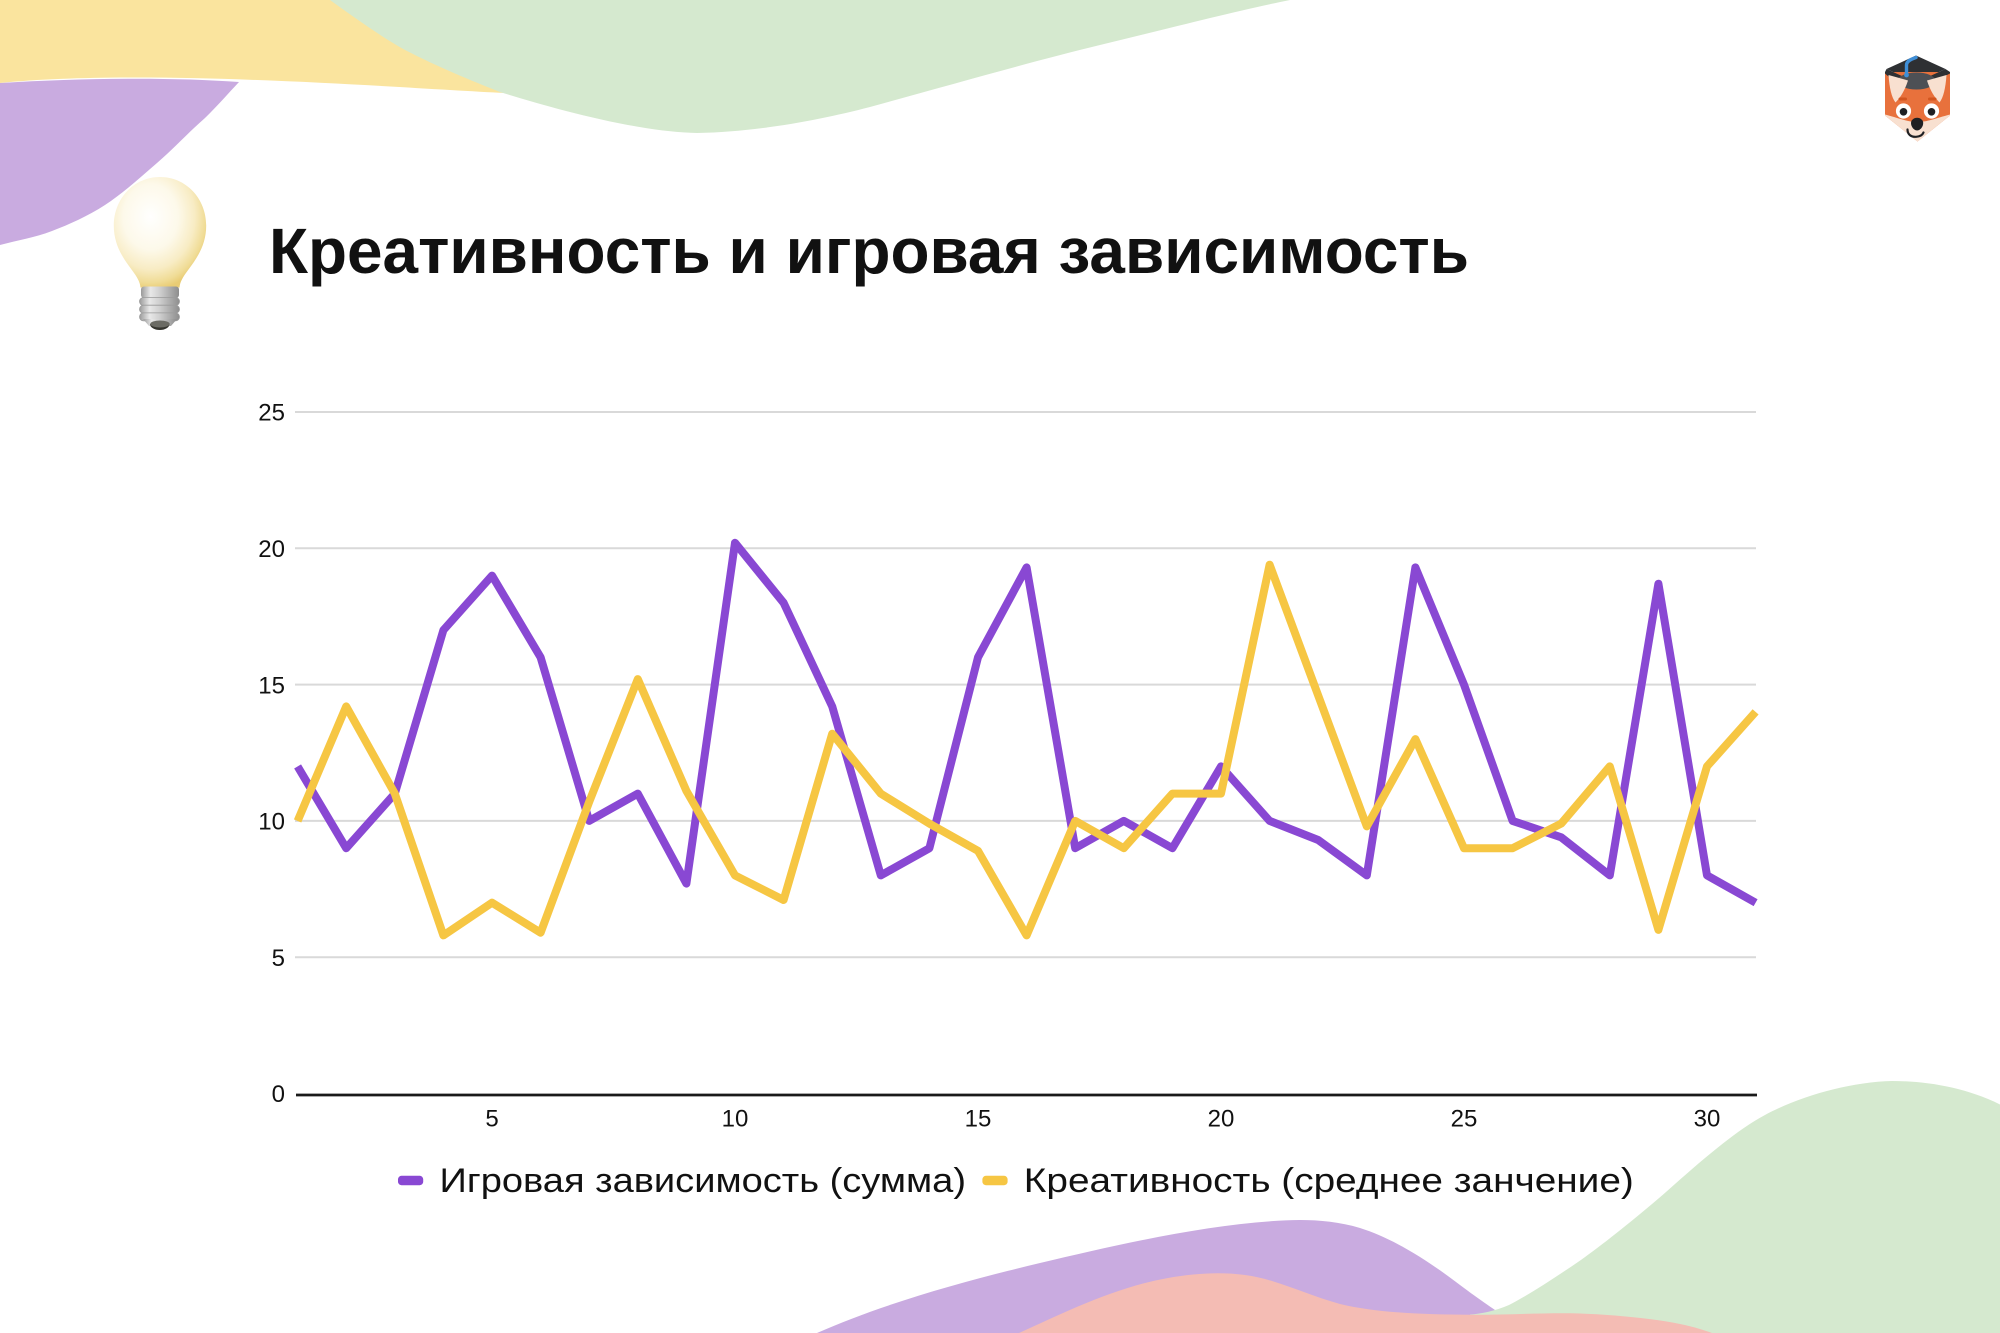 This screenshot has height=1333, width=2000. Describe the element at coordinates (1707, 1119) in the screenshot. I see `svg-text: 30` at that location.